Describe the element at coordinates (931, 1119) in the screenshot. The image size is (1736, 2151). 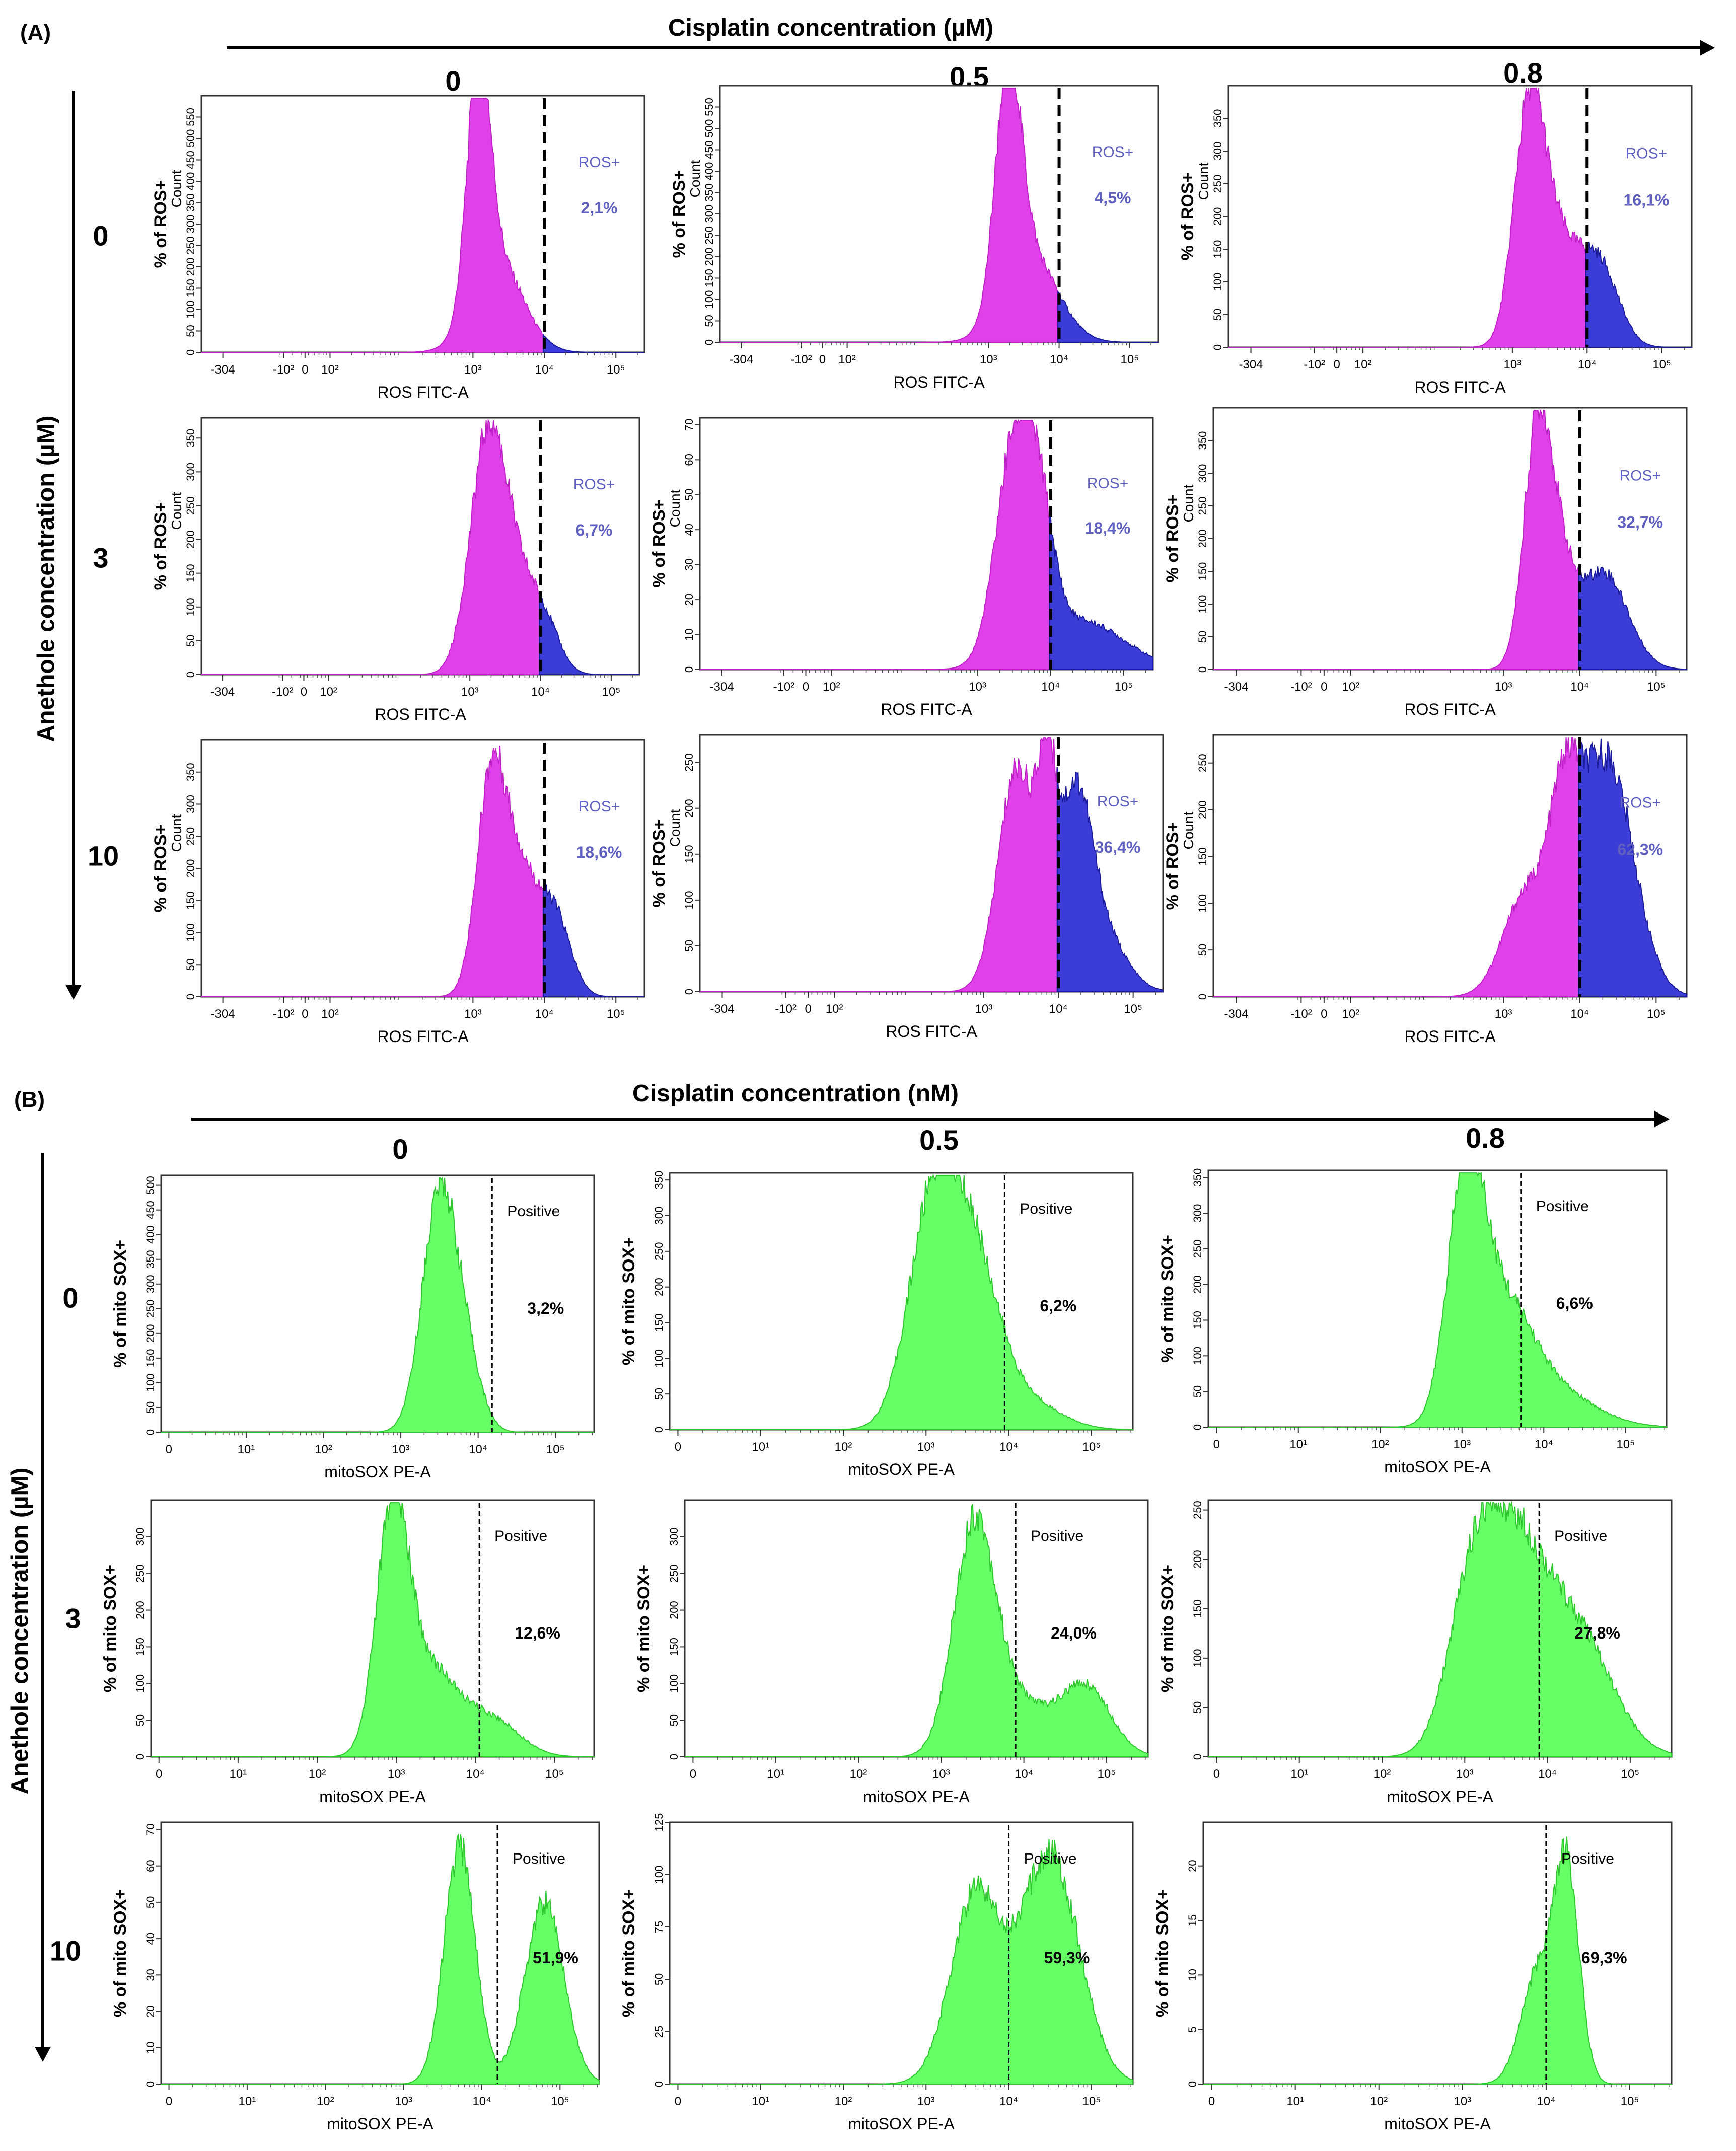
I see `panel-b-x-arrow` at that location.